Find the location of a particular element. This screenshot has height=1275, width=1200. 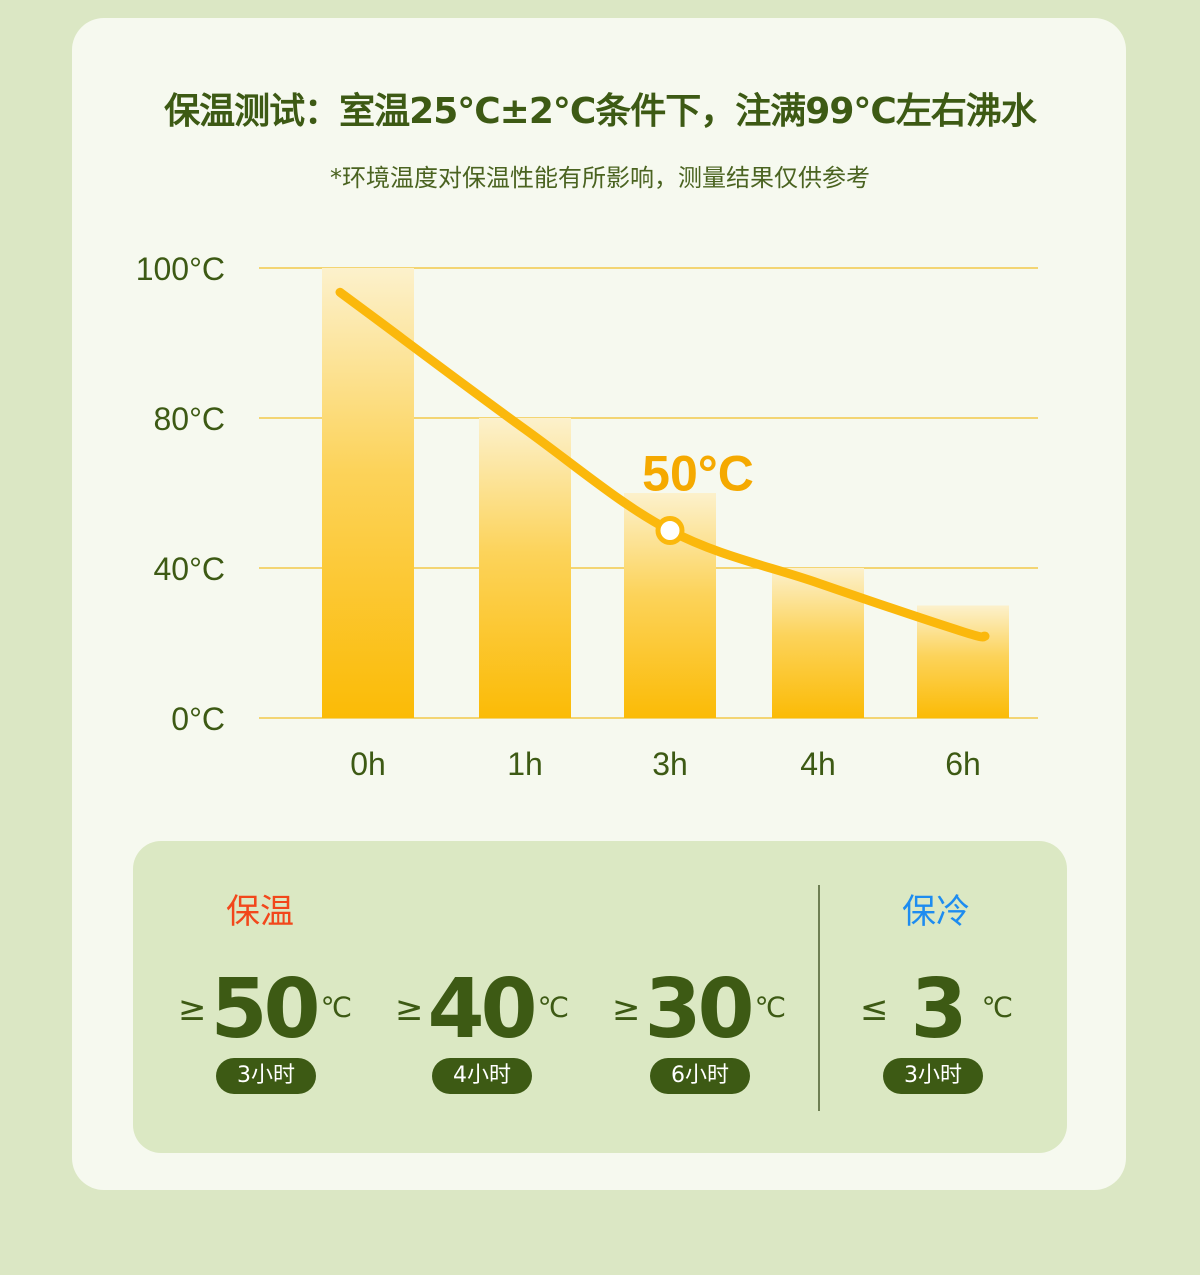

page-title: 保温测试：室温25°C±2°C条件下，注满99°C左右沸水 is located at coordinates (600, 111).